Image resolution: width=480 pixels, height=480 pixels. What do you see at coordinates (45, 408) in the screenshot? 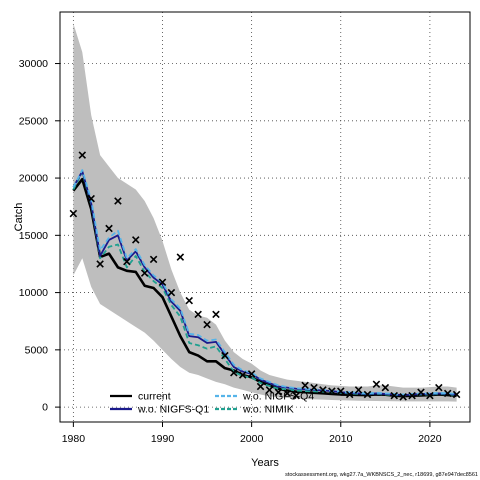
I see `y-tick-label: 0` at bounding box center [45, 408].